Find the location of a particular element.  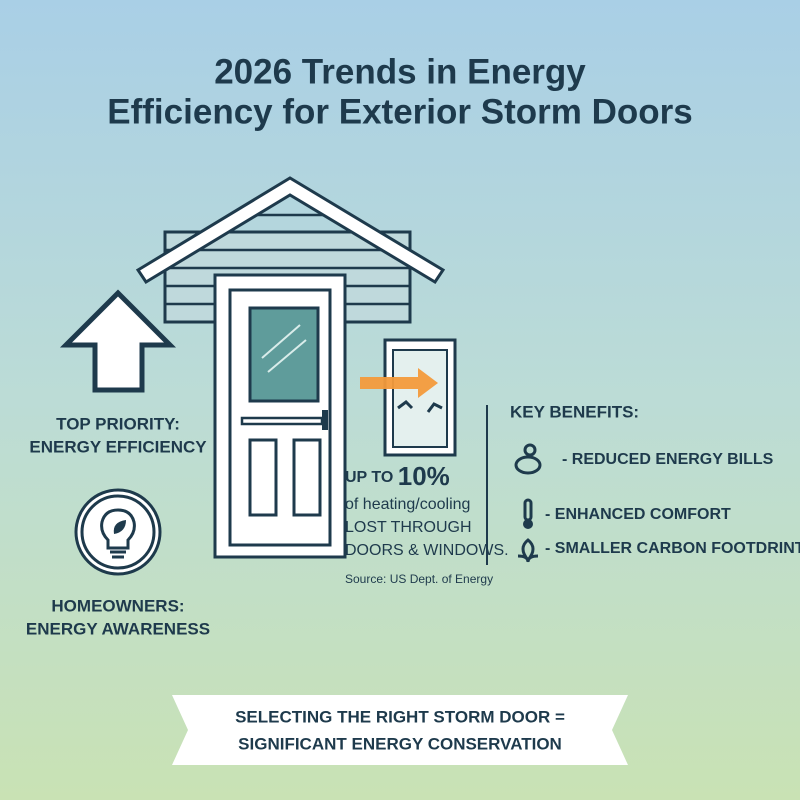

stat-headline: UP TO 10% is located at coordinates (397, 476).